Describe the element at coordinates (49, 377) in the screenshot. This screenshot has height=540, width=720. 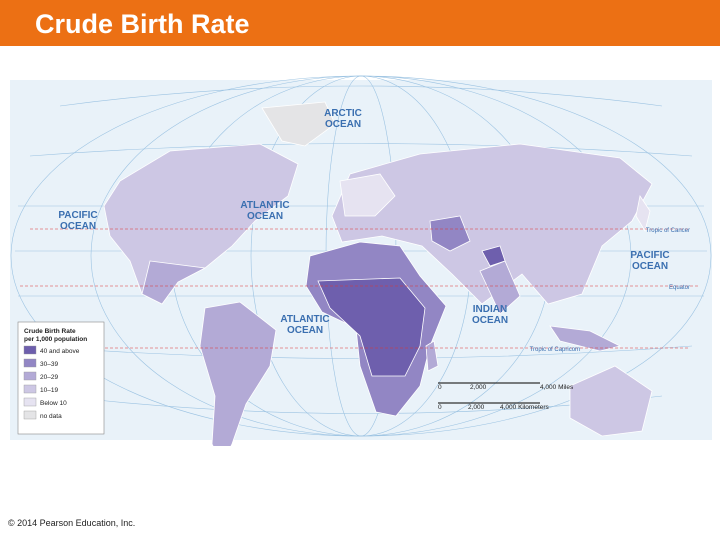
I see `legend-label: 20–29` at that location.